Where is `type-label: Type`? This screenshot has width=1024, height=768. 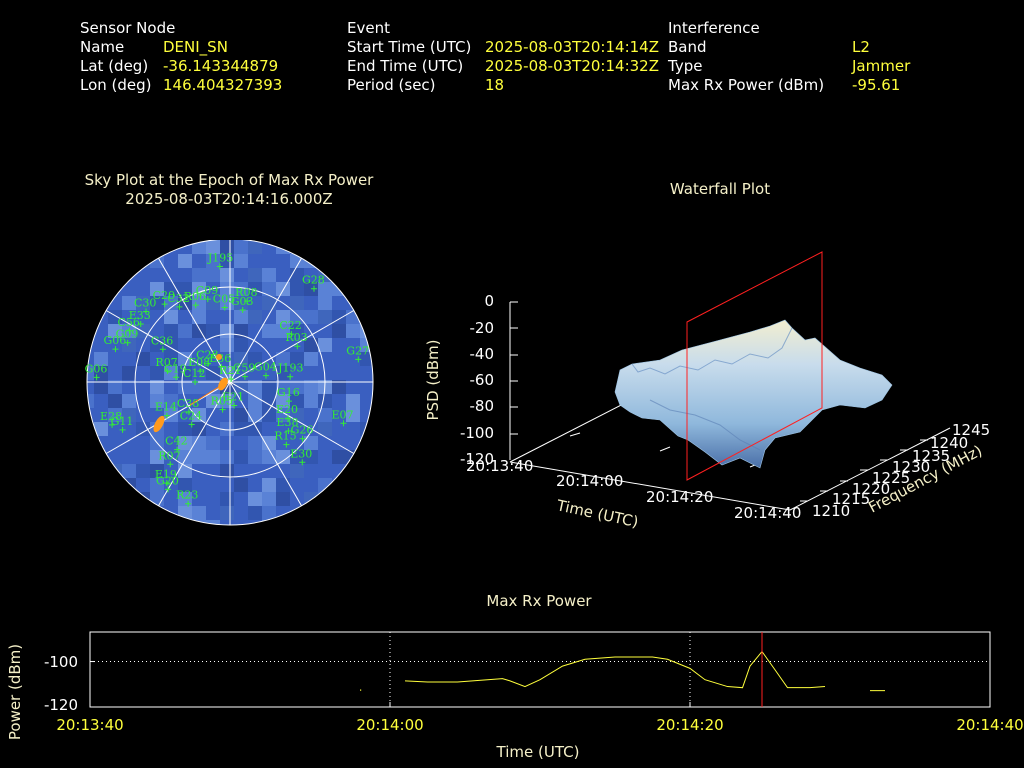 type-label: Type is located at coordinates (685, 66).